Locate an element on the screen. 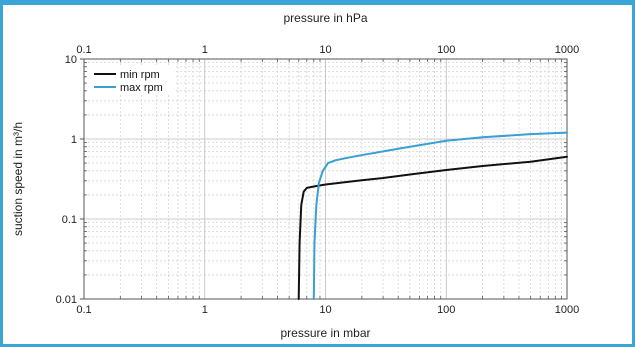  x-tick-label: 1 is located at coordinates (205, 310).